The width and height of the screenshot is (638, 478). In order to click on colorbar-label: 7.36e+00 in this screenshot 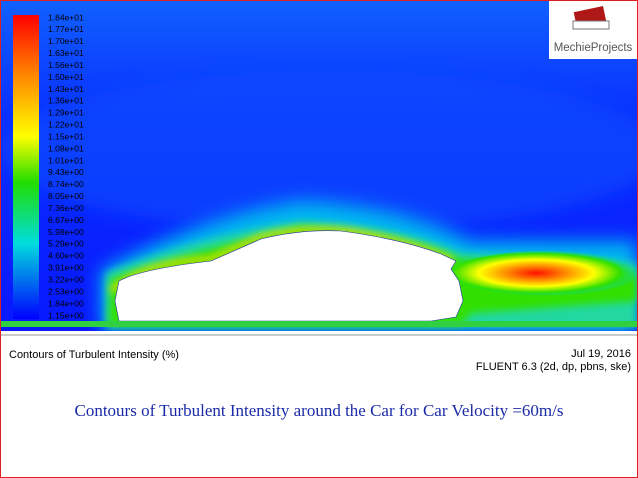, I will do `click(66, 208)`.